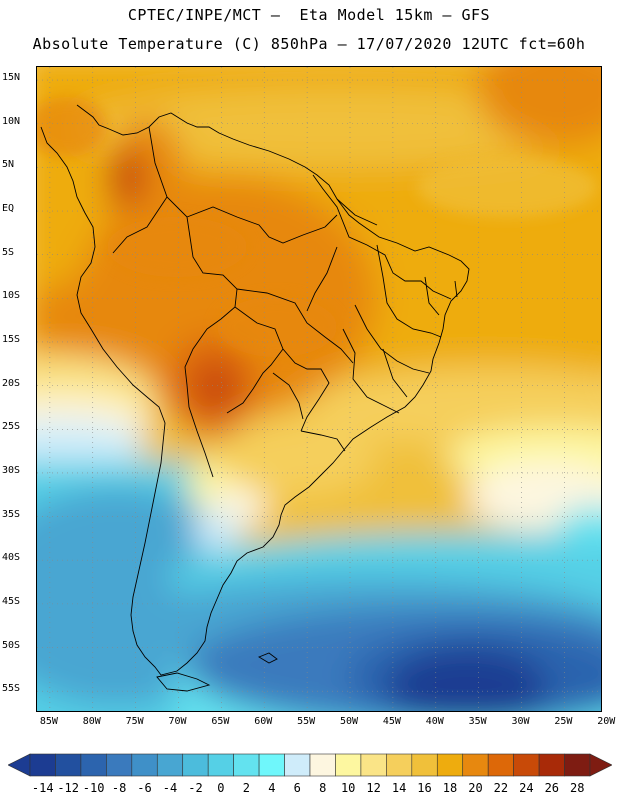 The image size is (618, 800). Describe the element at coordinates (349, 721) in the screenshot. I see `longitude-tick-label: 50W` at that location.